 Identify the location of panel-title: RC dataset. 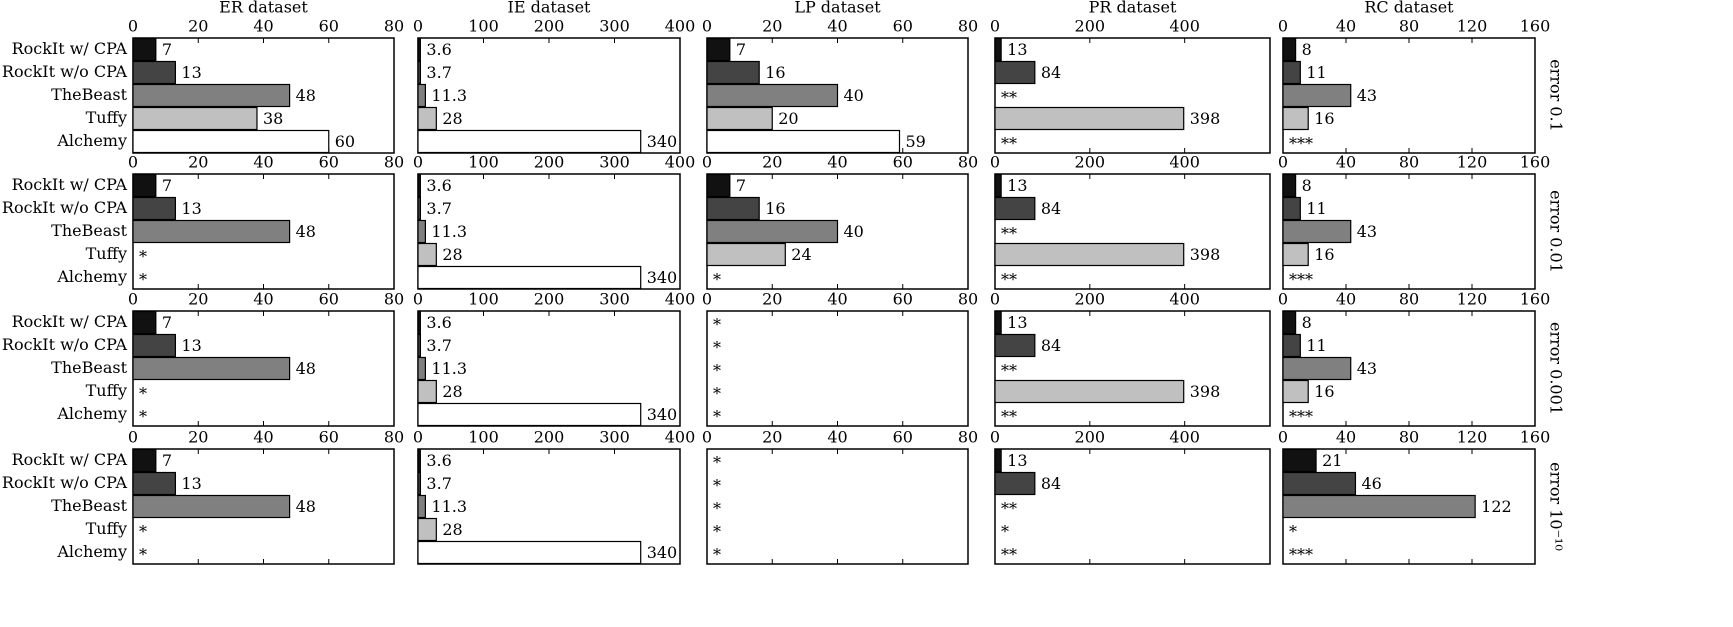
(1409, 8).